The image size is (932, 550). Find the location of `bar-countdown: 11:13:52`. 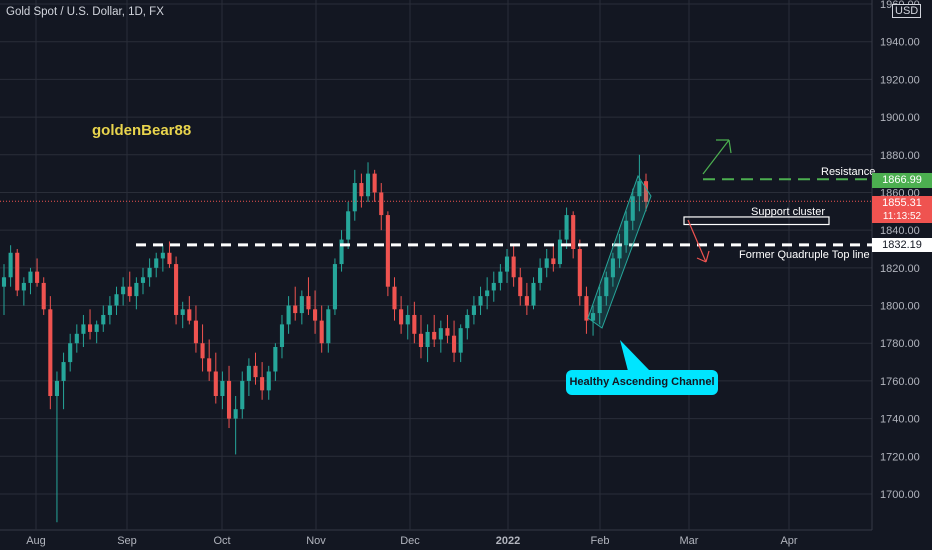

bar-countdown: 11:13:52 is located at coordinates (902, 216).